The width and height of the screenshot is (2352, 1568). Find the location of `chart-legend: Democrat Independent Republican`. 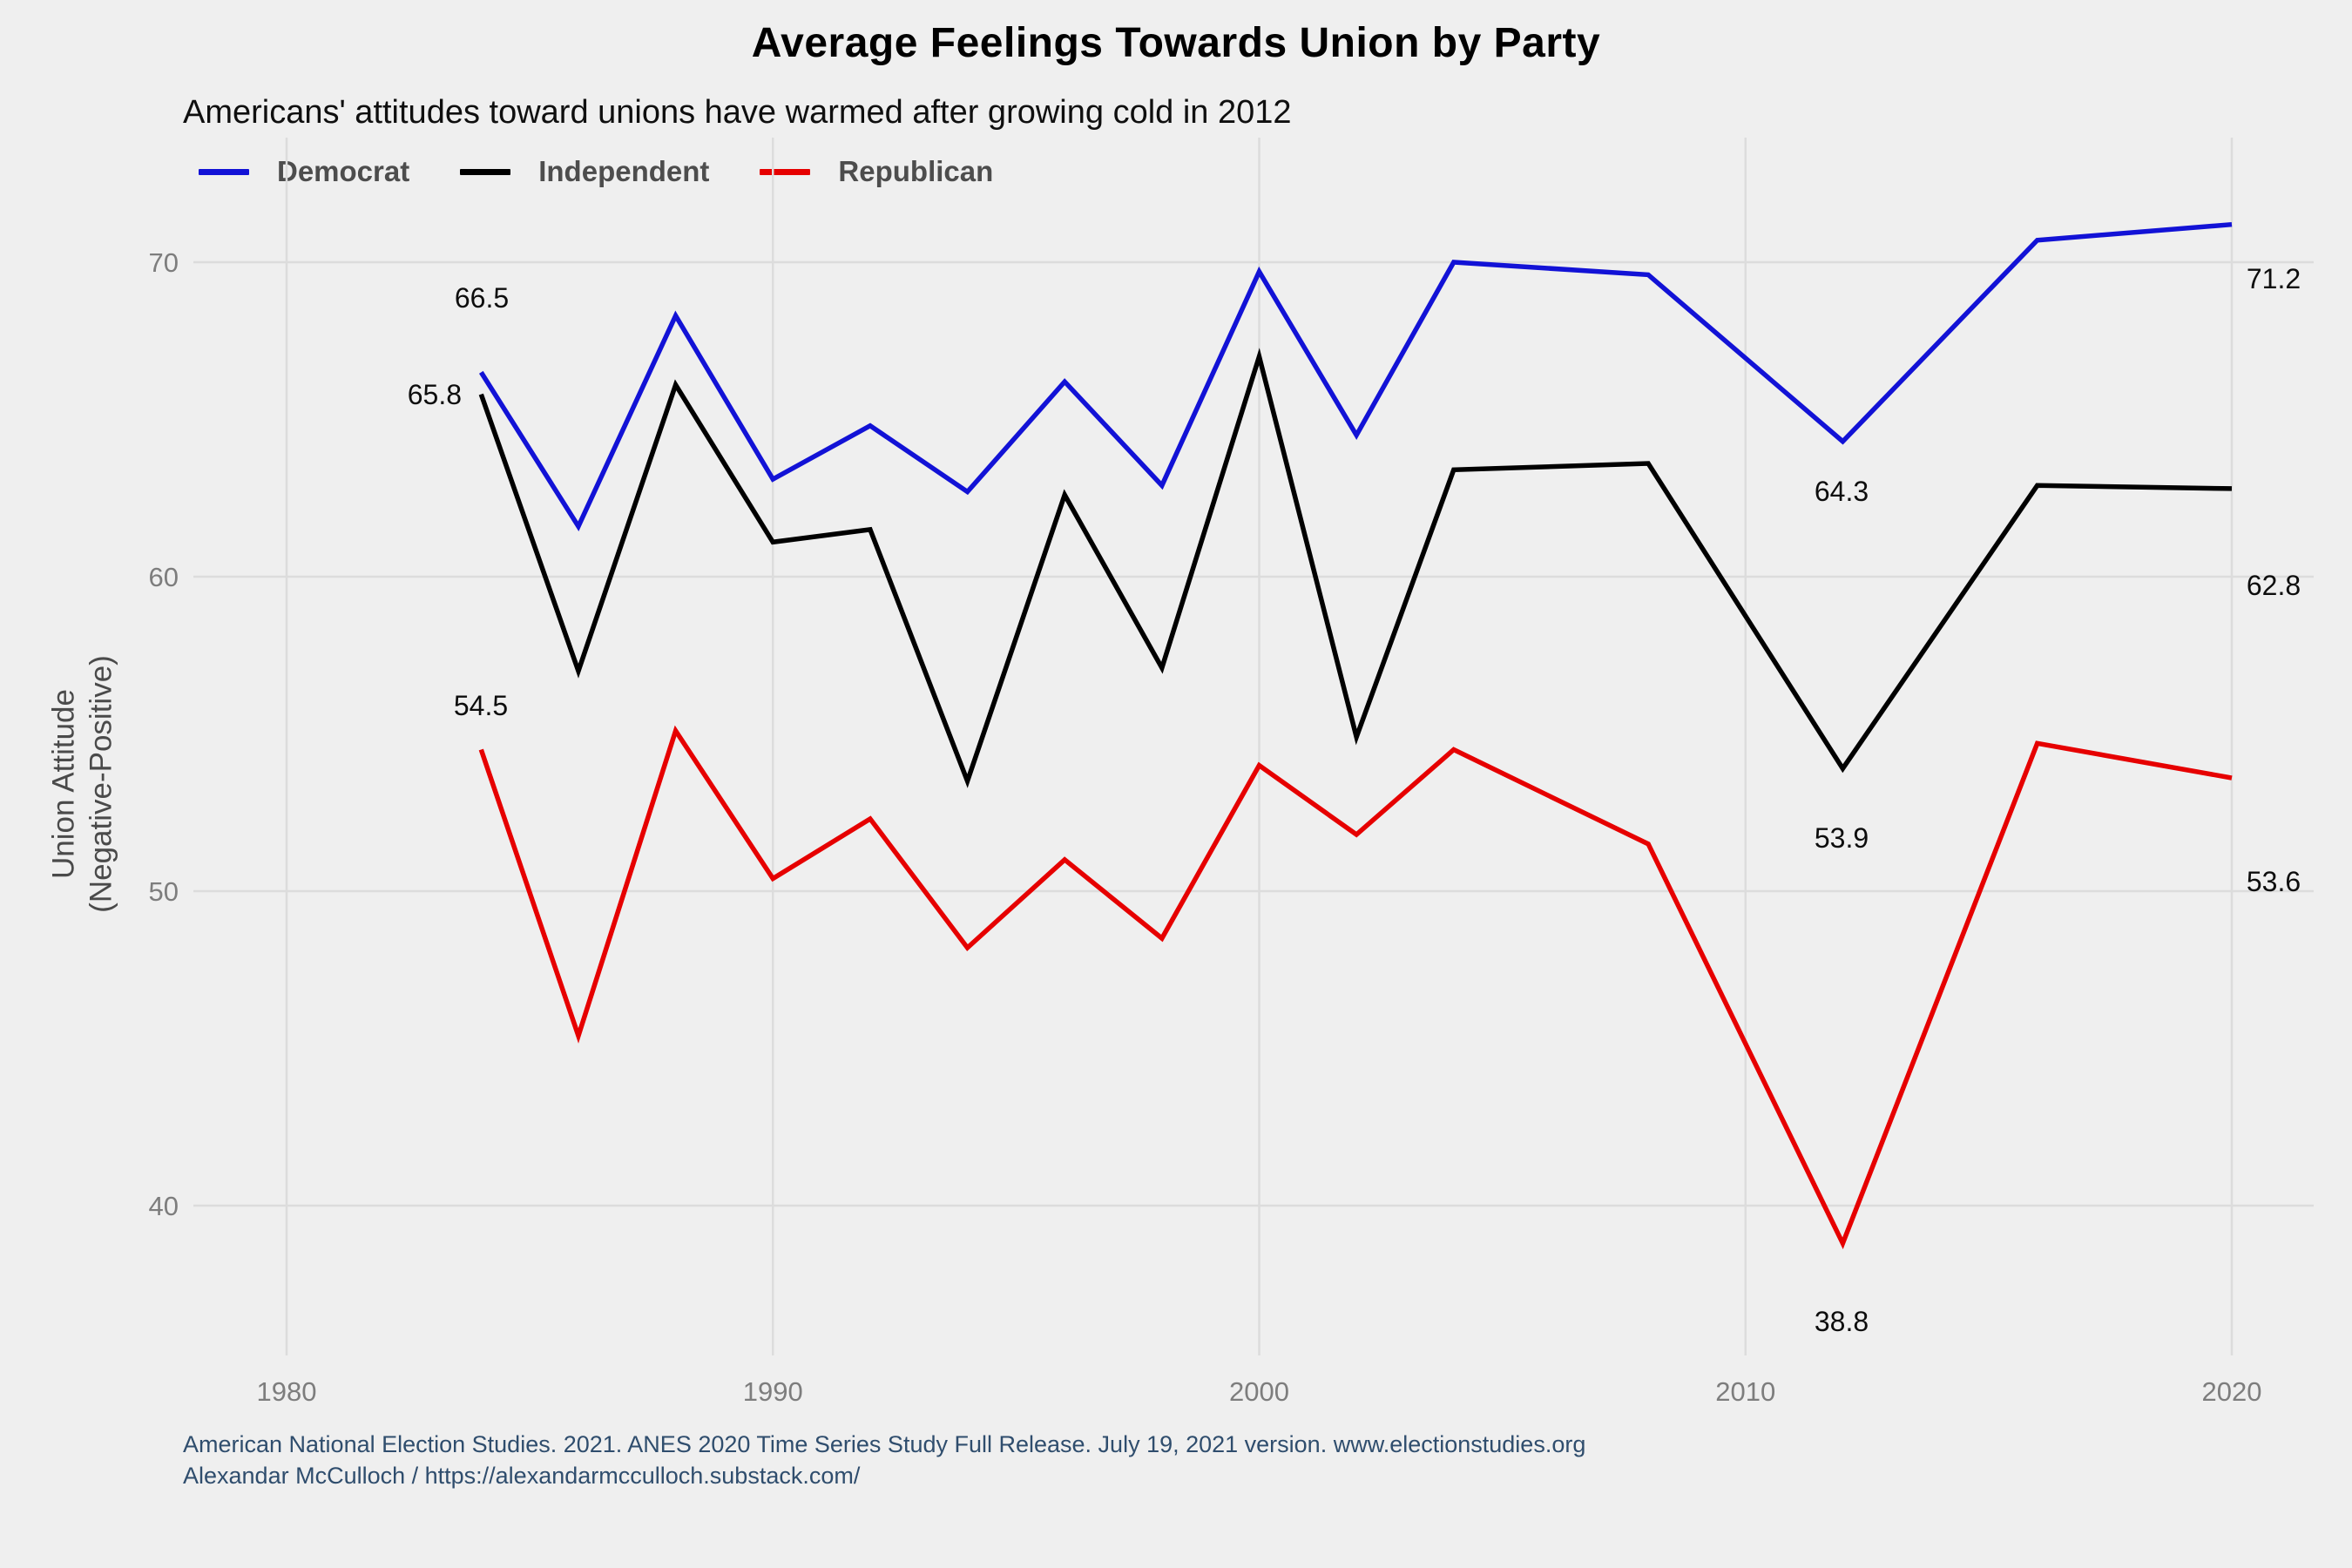

chart-legend: Democrat Independent Republican is located at coordinates (596, 172).